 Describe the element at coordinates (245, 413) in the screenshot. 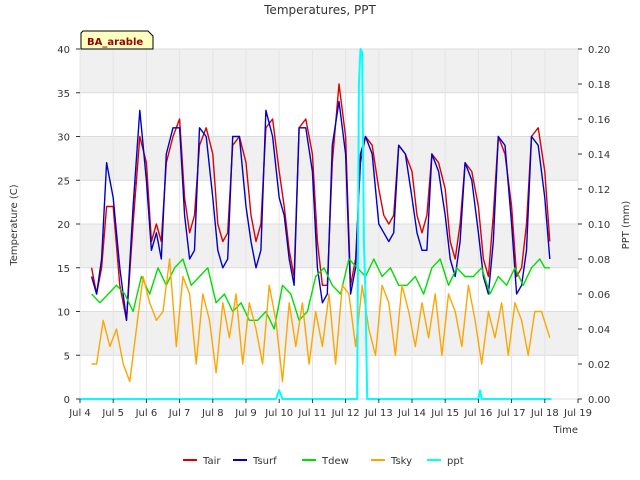

I see `x-tick-label: Jul 9` at that location.